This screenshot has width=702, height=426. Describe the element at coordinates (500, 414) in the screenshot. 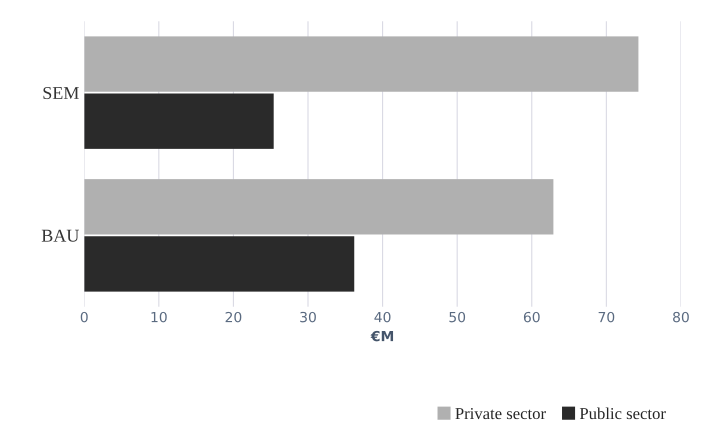

I see `legend-label: Private sector` at that location.